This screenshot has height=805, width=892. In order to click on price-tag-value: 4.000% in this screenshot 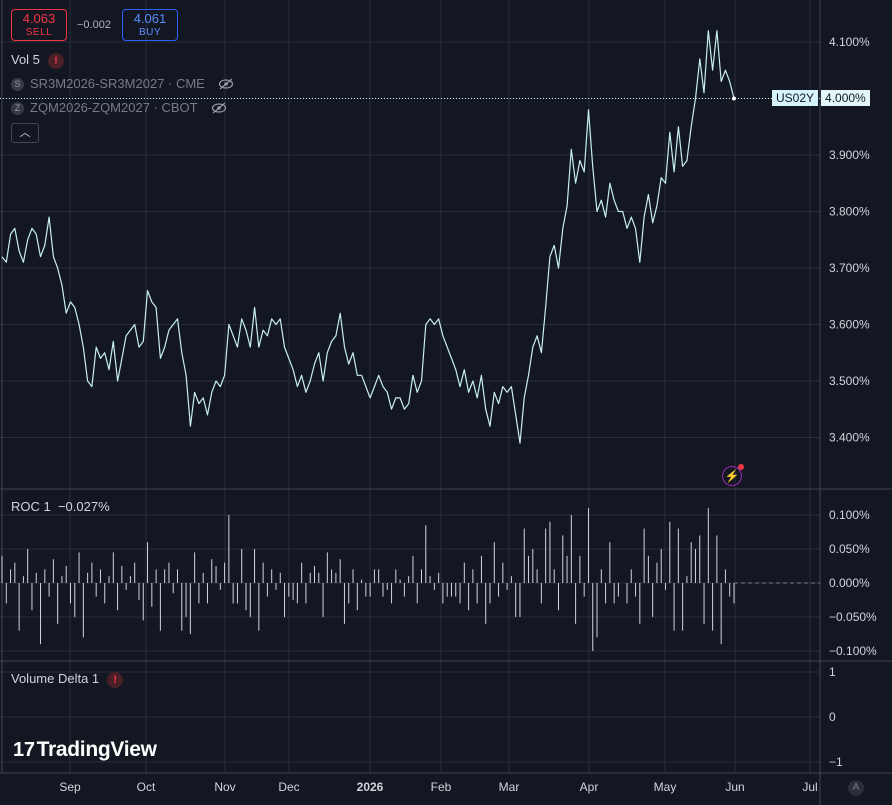, I will do `click(845, 98)`.